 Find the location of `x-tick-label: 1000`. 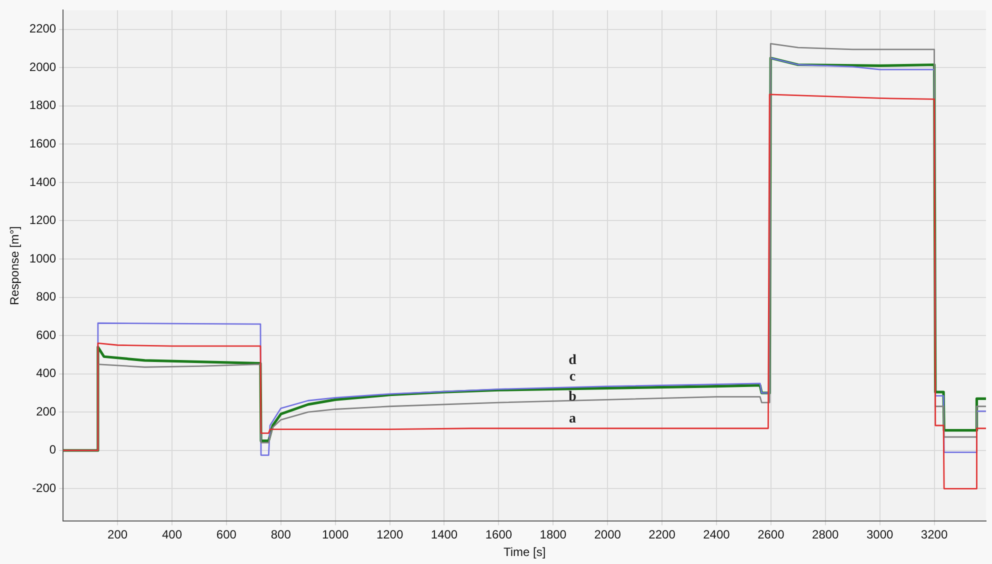

x-tick-label: 1000 is located at coordinates (336, 535).